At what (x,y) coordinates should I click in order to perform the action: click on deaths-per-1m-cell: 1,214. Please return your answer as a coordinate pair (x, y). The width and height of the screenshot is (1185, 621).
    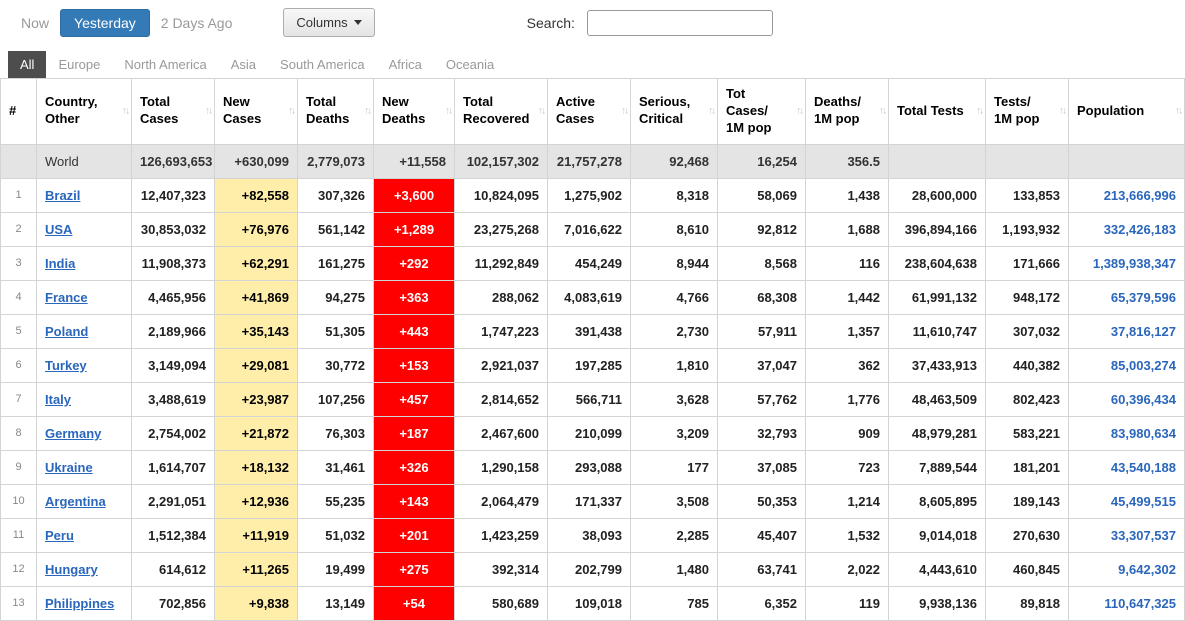
    Looking at the image, I should click on (847, 501).